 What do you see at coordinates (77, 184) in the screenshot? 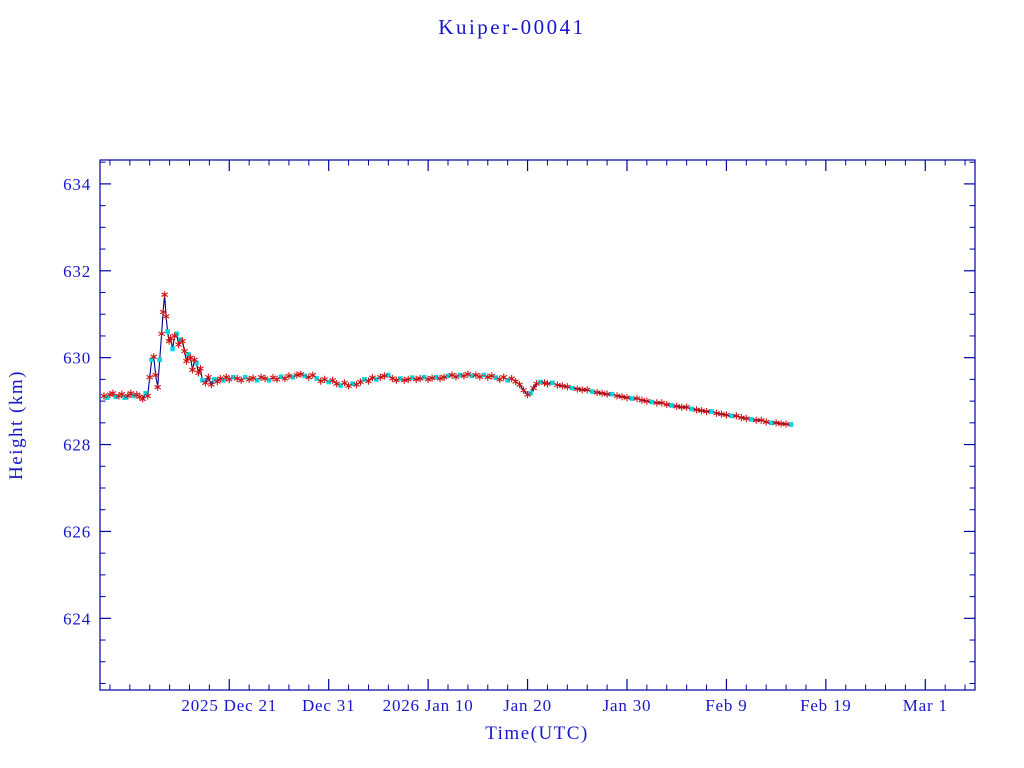
I see `y-tick-label: 634` at bounding box center [77, 184].